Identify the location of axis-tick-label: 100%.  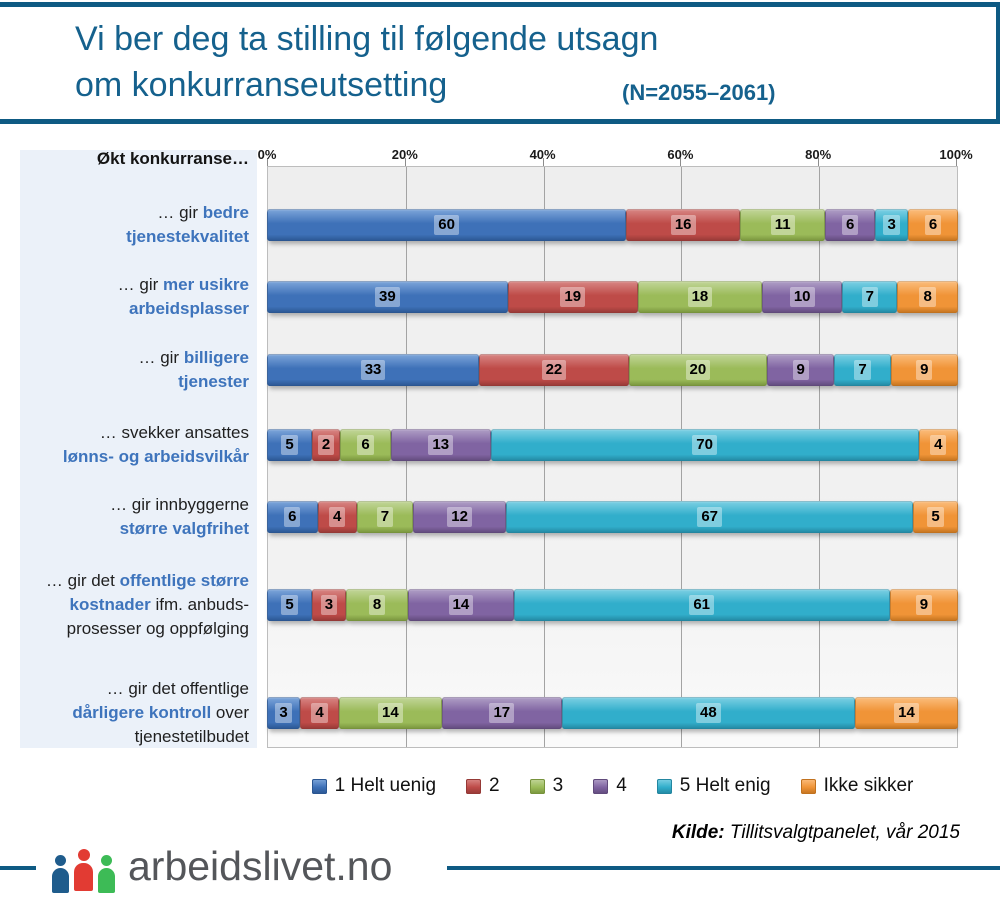
(956, 154).